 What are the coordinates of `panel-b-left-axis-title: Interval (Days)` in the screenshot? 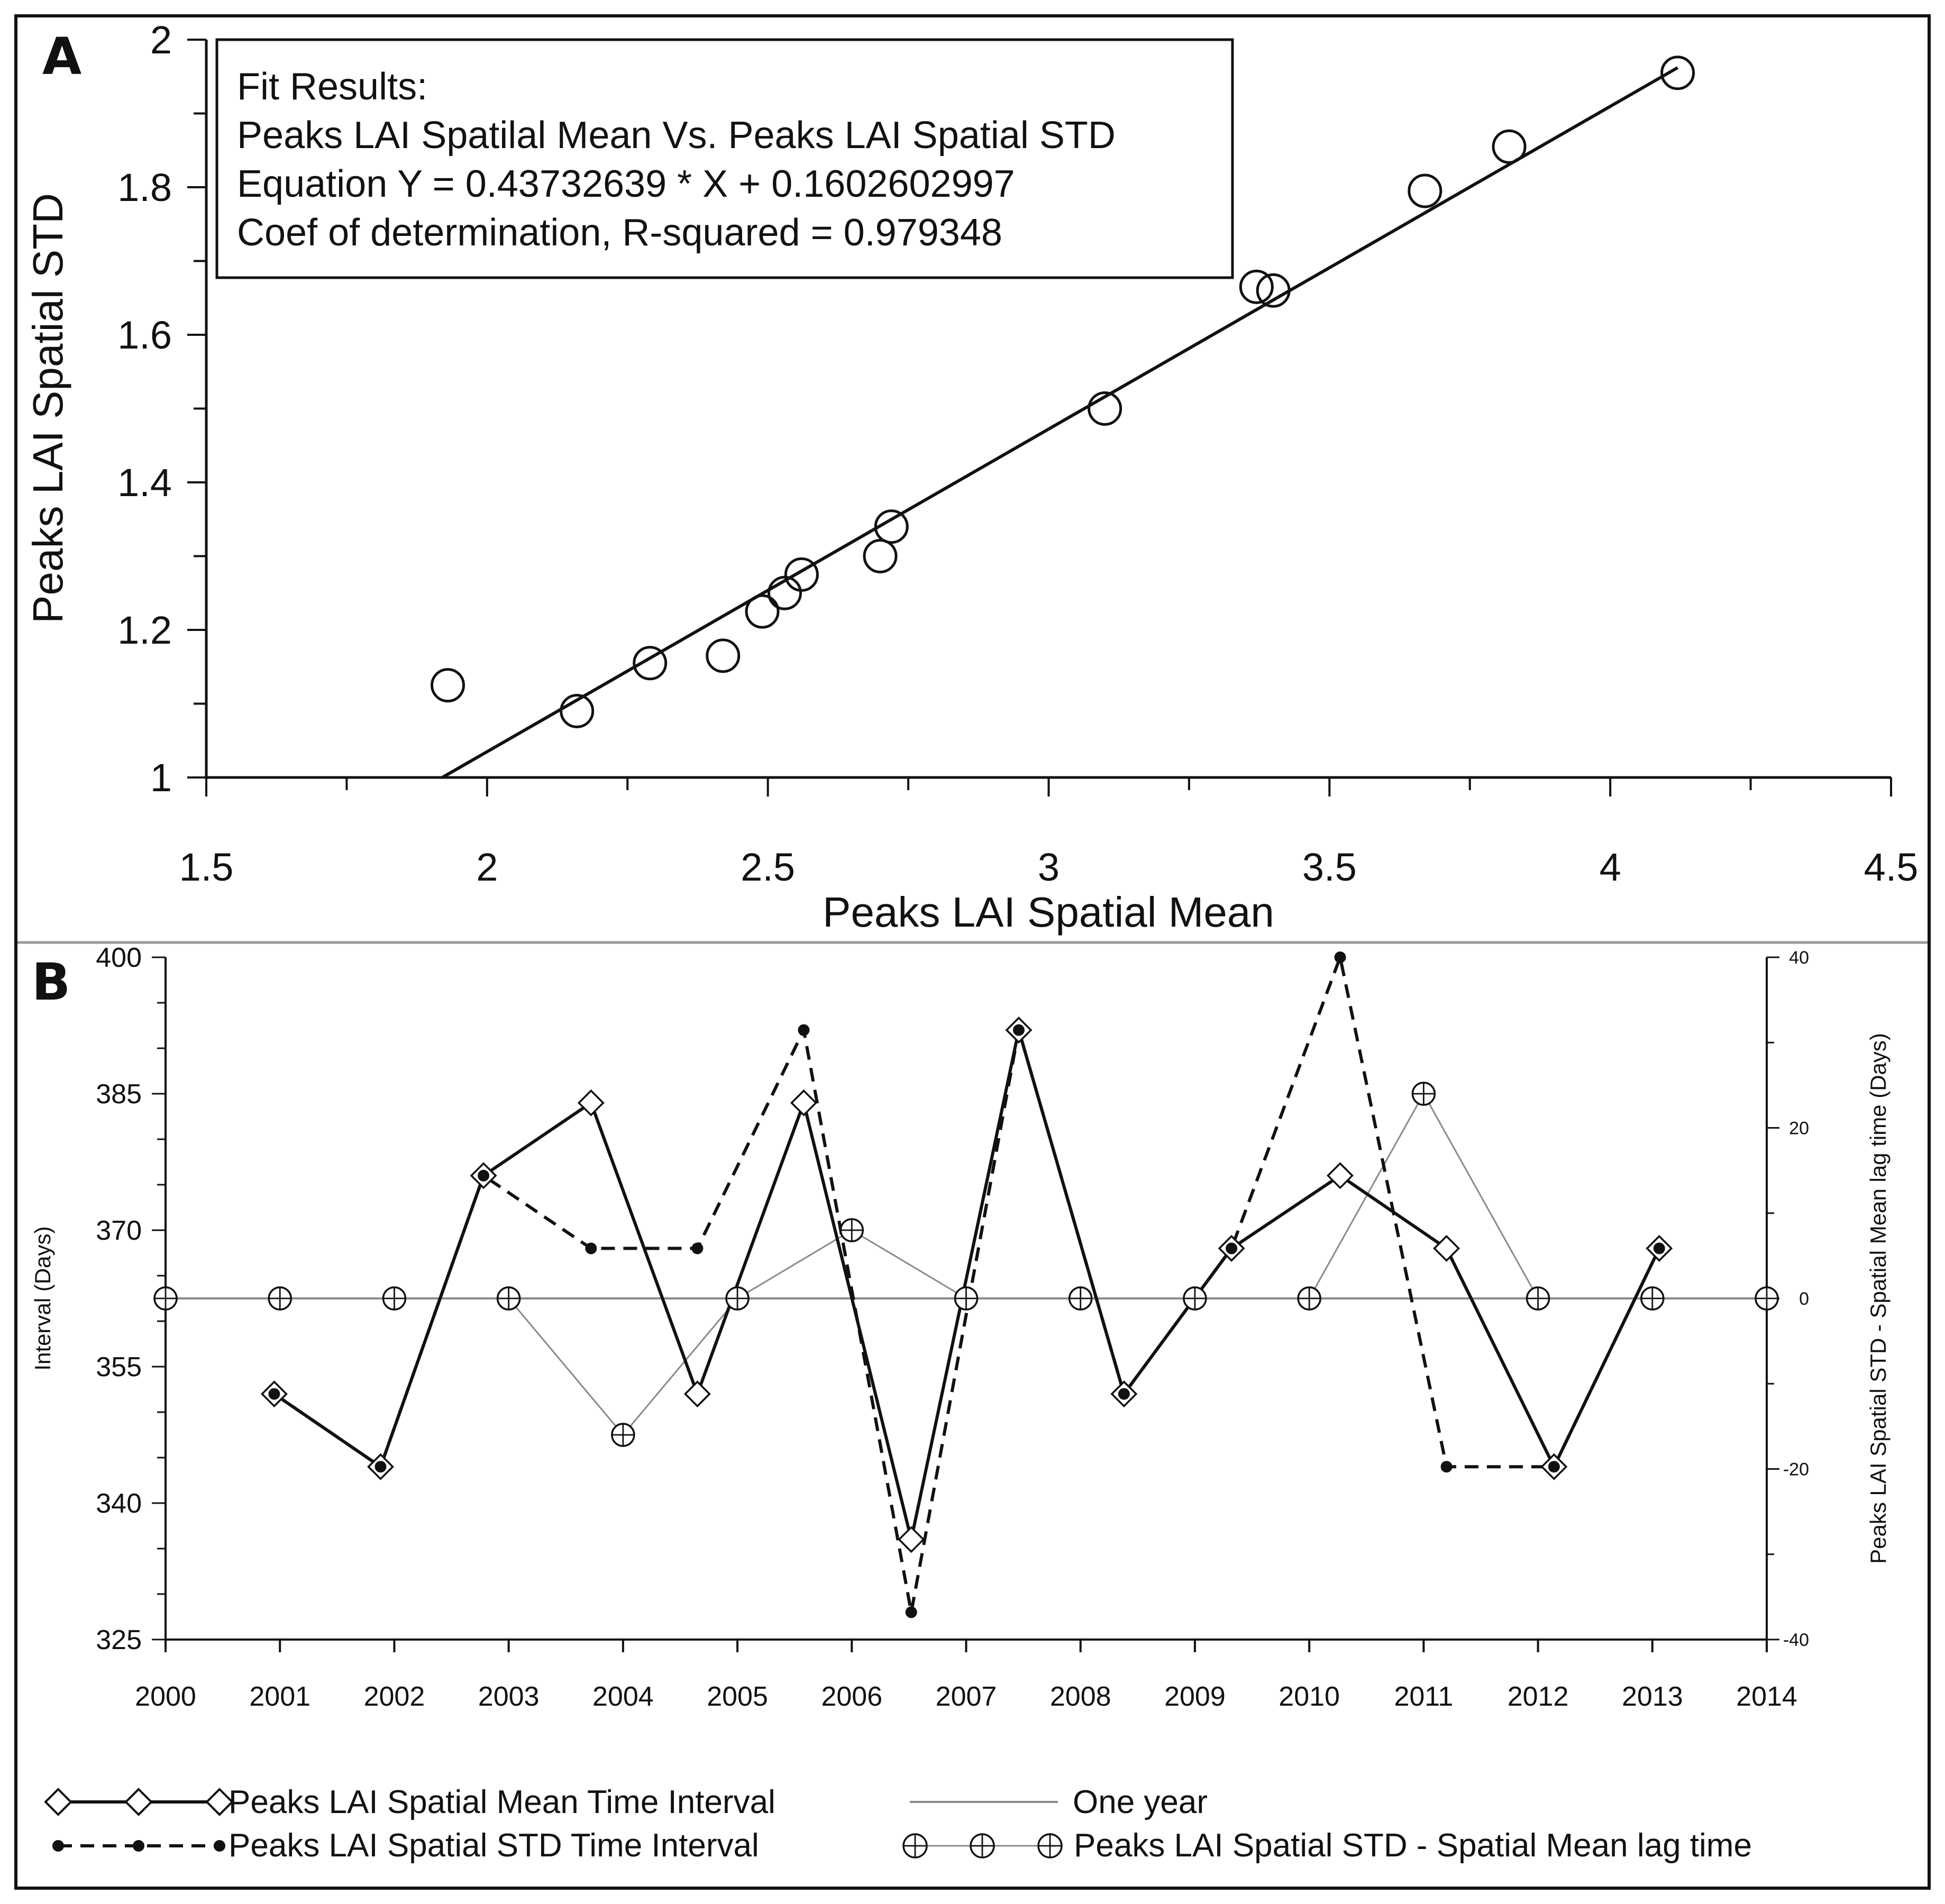 It's located at (42, 1298).